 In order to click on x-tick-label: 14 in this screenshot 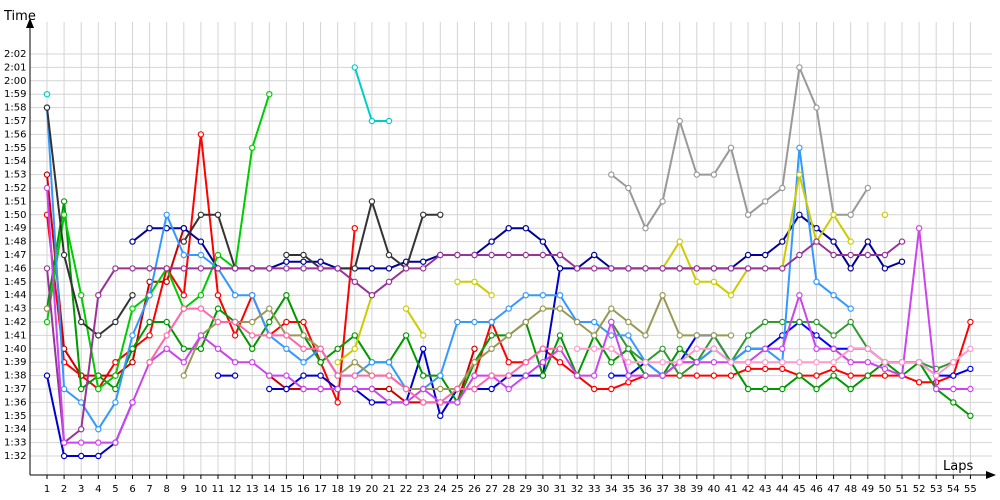, I will do `click(269, 489)`.